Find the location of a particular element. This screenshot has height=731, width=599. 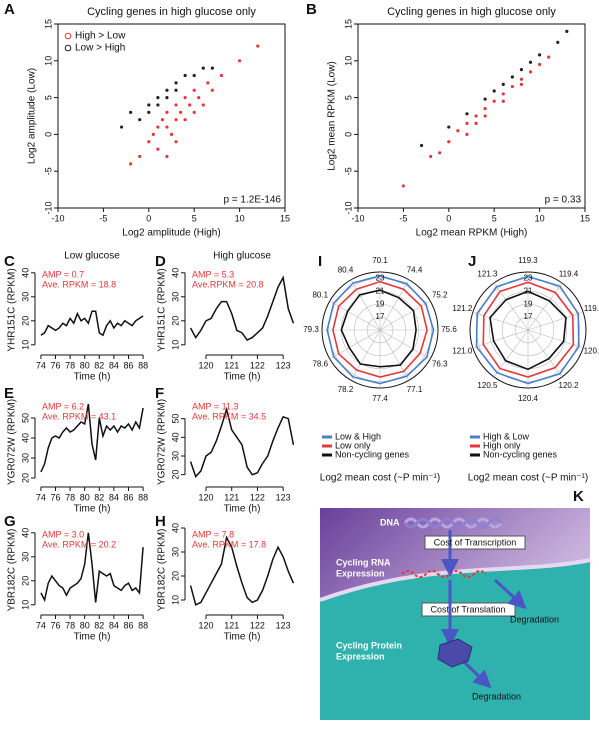

rna-label: Cycling RNA is located at coordinates (363, 562).